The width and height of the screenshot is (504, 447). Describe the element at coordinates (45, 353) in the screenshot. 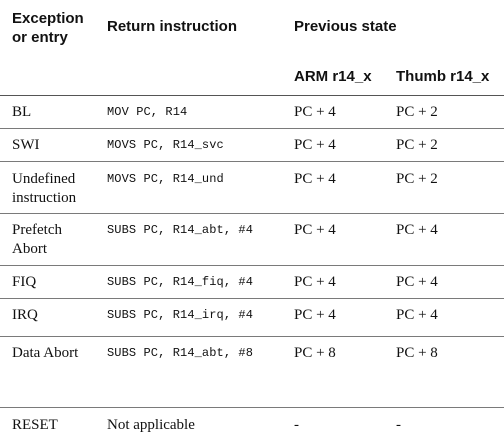

I see `exception-cell: Data Abort` at that location.